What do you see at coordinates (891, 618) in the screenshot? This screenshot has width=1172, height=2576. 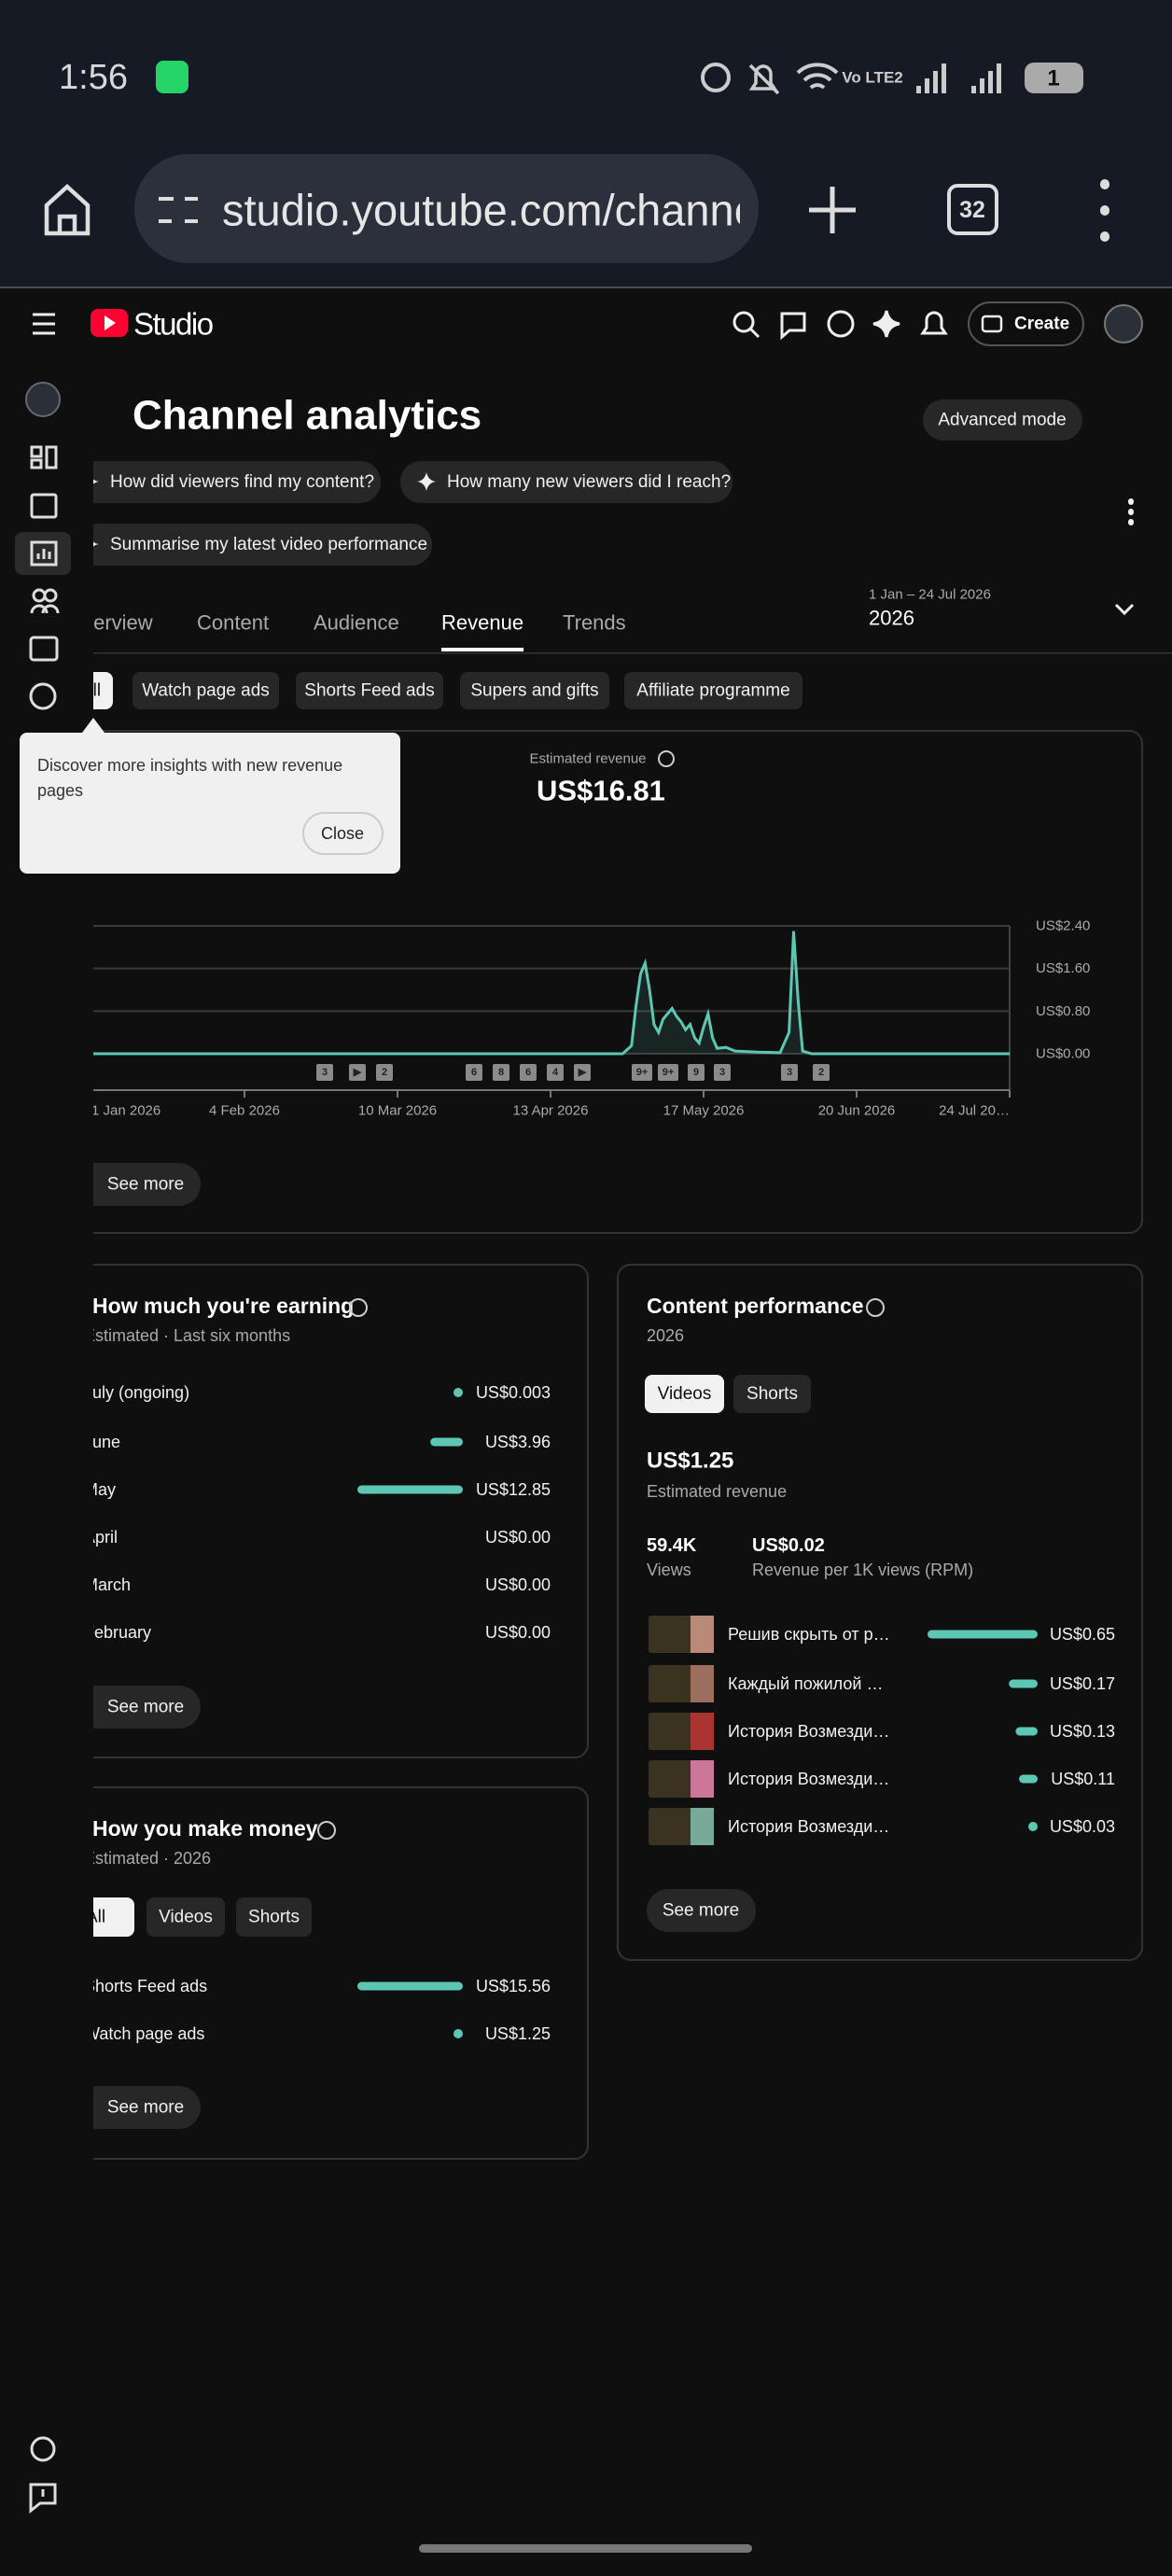 I see `date-value: 2026` at bounding box center [891, 618].